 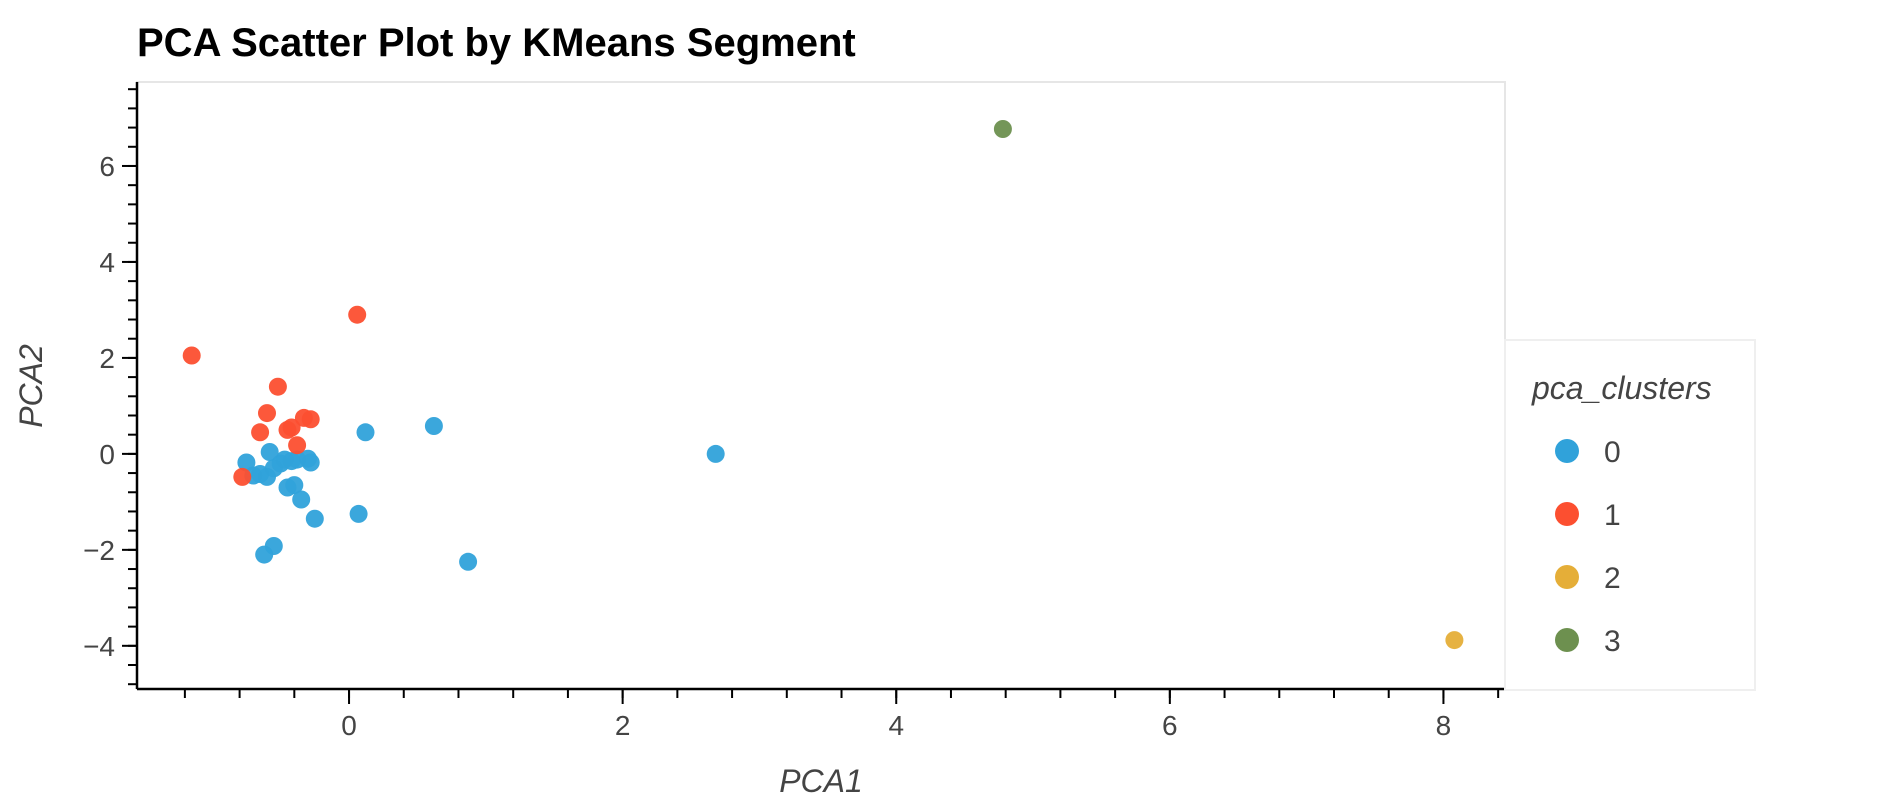 I want to click on x-tick-label: 2, so click(x=623, y=725).